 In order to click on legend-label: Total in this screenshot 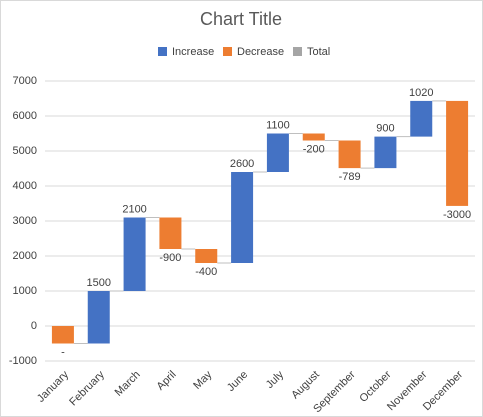, I will do `click(318, 52)`.